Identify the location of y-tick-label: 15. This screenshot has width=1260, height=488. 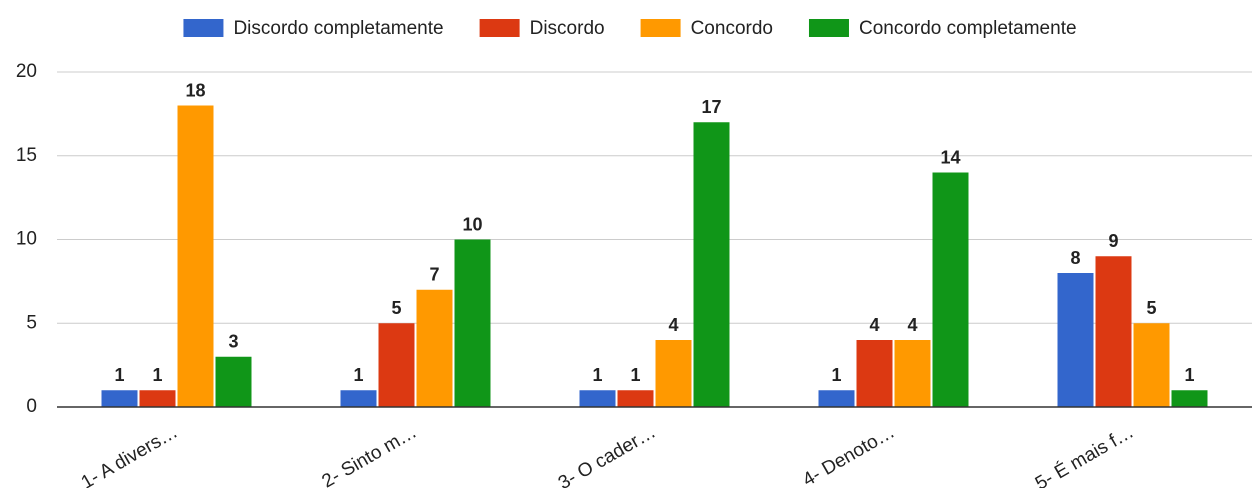
(26, 155).